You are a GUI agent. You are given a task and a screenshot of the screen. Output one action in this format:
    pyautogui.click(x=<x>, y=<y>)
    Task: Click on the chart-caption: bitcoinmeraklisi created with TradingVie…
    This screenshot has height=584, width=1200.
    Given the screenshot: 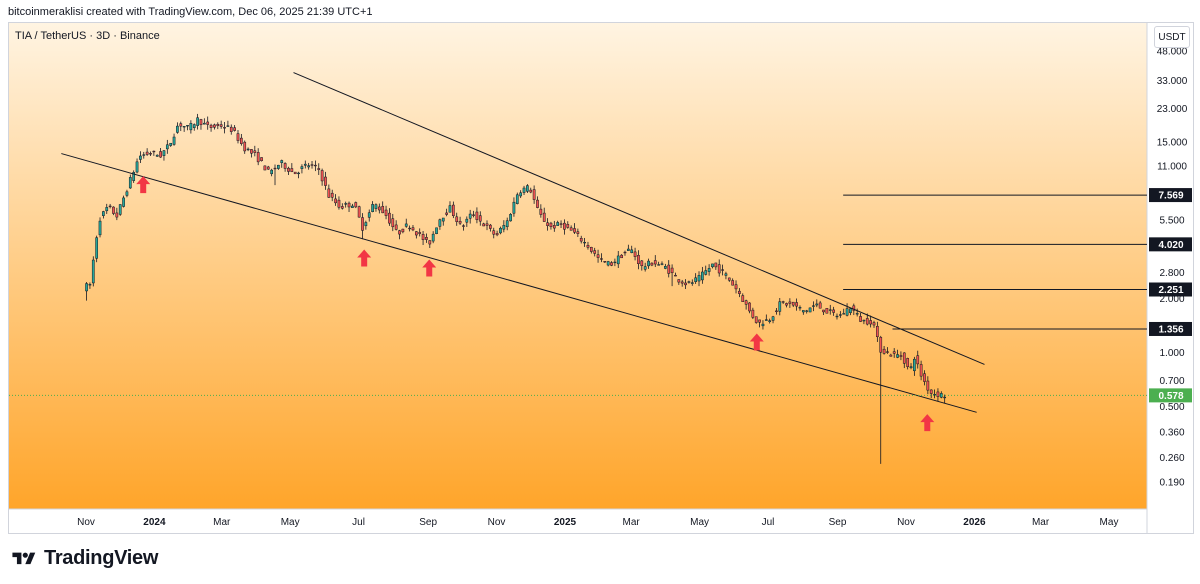 What is the action you would take?
    pyautogui.click(x=190, y=12)
    